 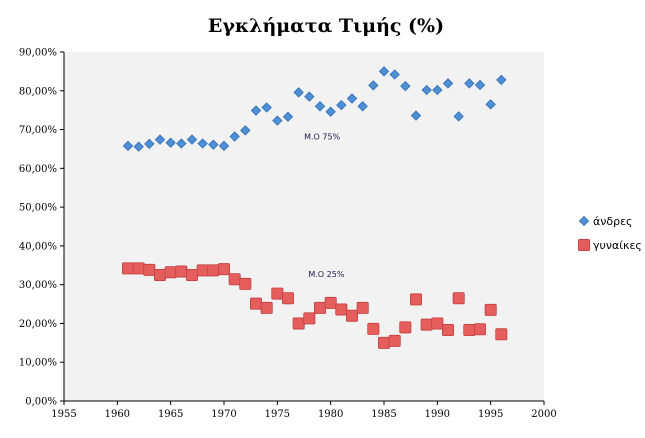 I want to click on x-tick-label: 1965, so click(x=170, y=414).